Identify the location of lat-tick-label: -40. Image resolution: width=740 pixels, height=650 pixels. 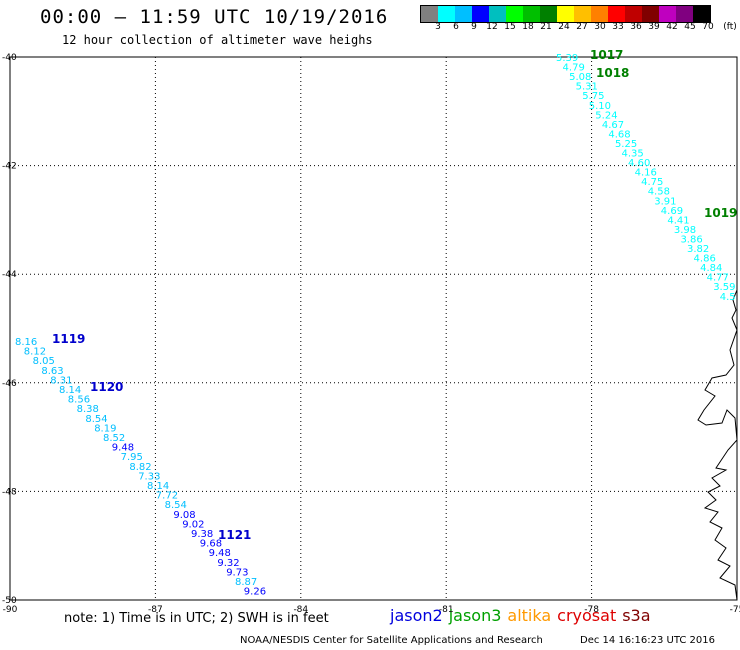
(9, 58).